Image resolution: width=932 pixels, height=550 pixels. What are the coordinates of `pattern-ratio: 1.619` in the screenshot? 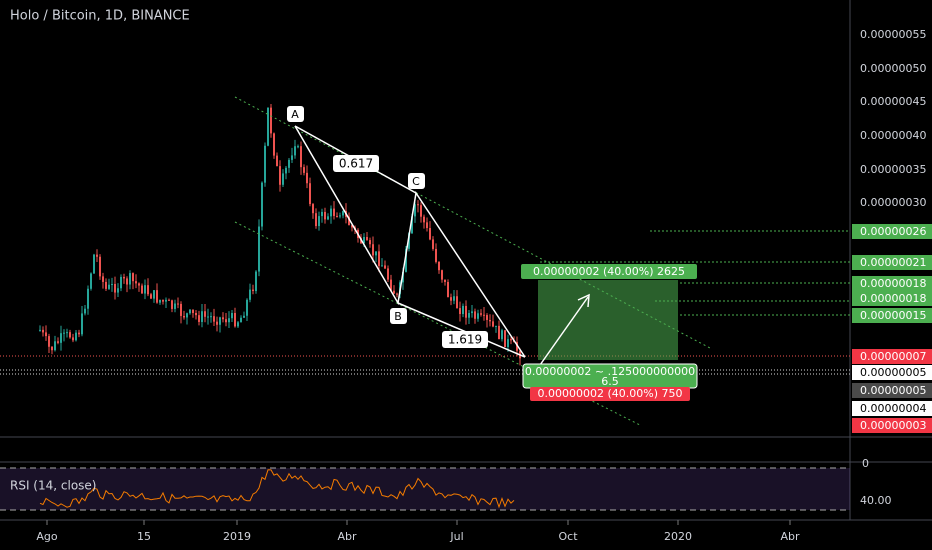 It's located at (465, 340).